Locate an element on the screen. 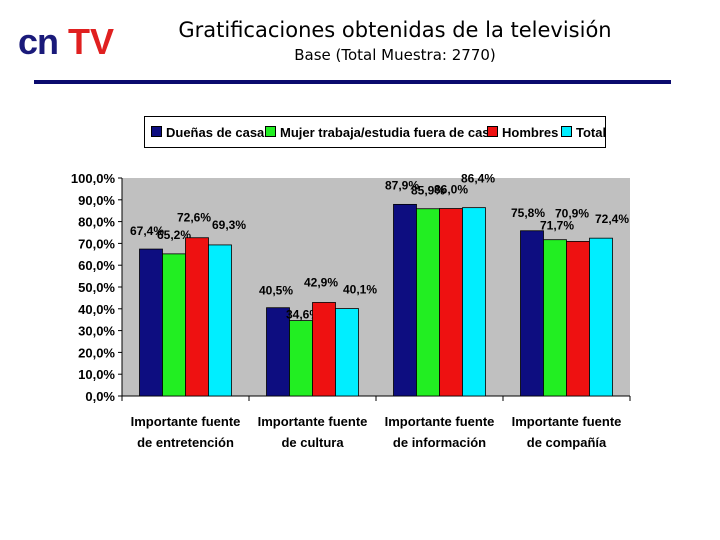  page-subtitle: Base (Total Muestra: 2770) is located at coordinates (395, 55).